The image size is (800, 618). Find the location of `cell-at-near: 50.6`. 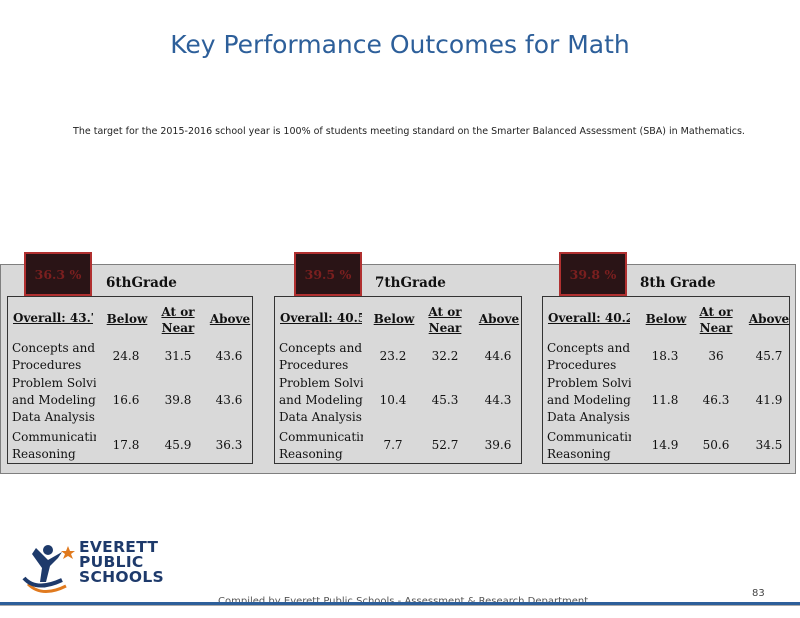

cell-at-near: 50.6 is located at coordinates (716, 445).